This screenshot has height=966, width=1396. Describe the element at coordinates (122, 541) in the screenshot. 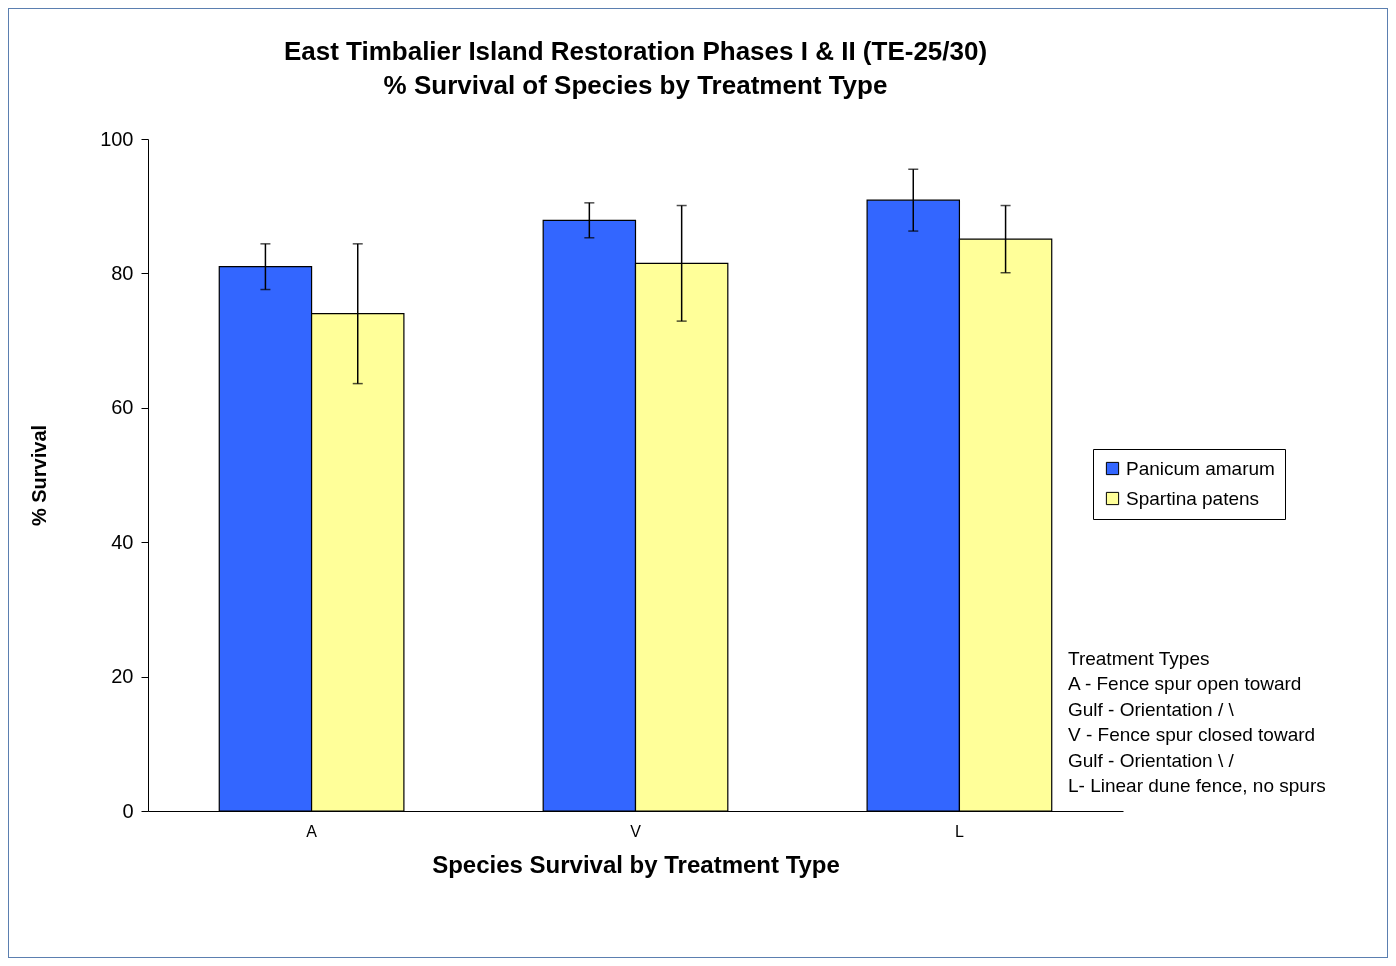

I see `y-tick-label: 40` at that location.